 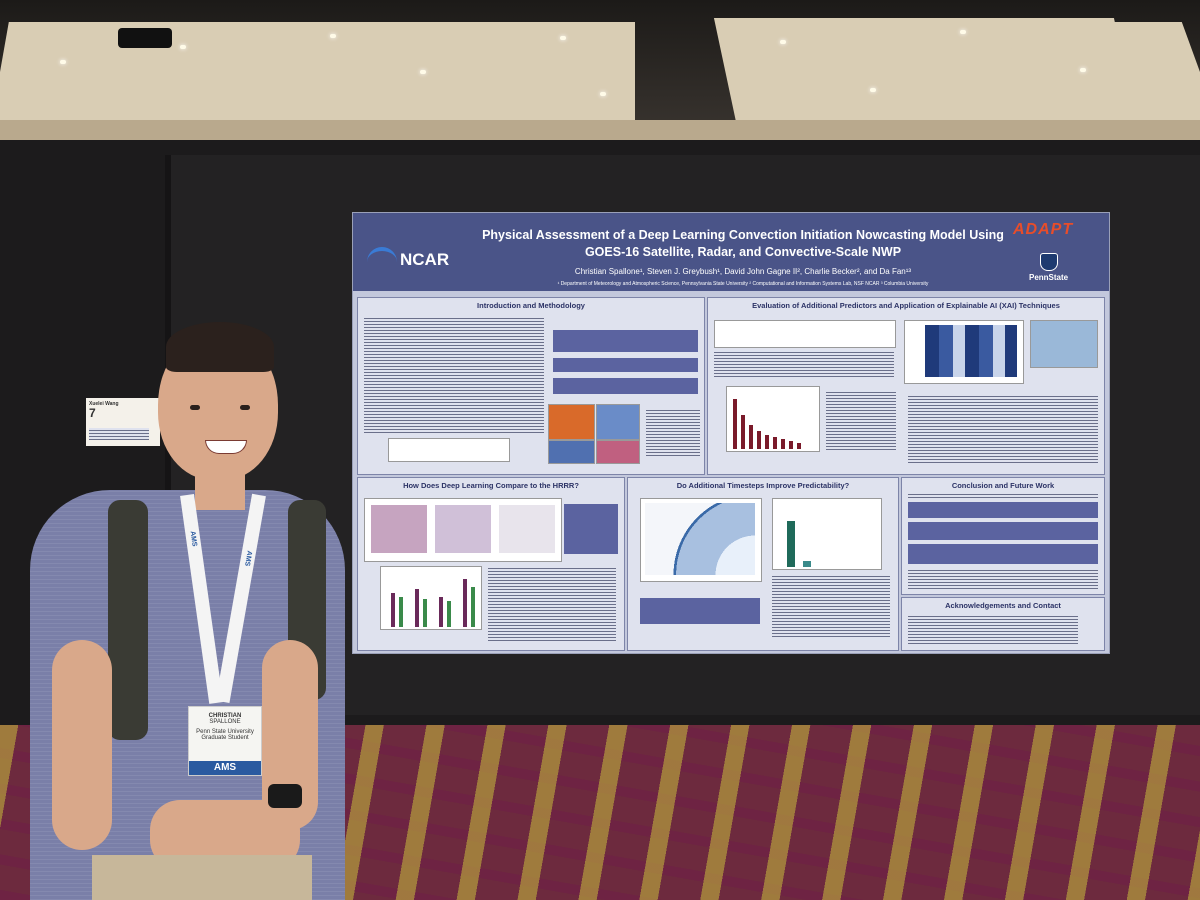 What do you see at coordinates (92, 413) in the screenshot?
I see `sign-number: 7` at bounding box center [92, 413].